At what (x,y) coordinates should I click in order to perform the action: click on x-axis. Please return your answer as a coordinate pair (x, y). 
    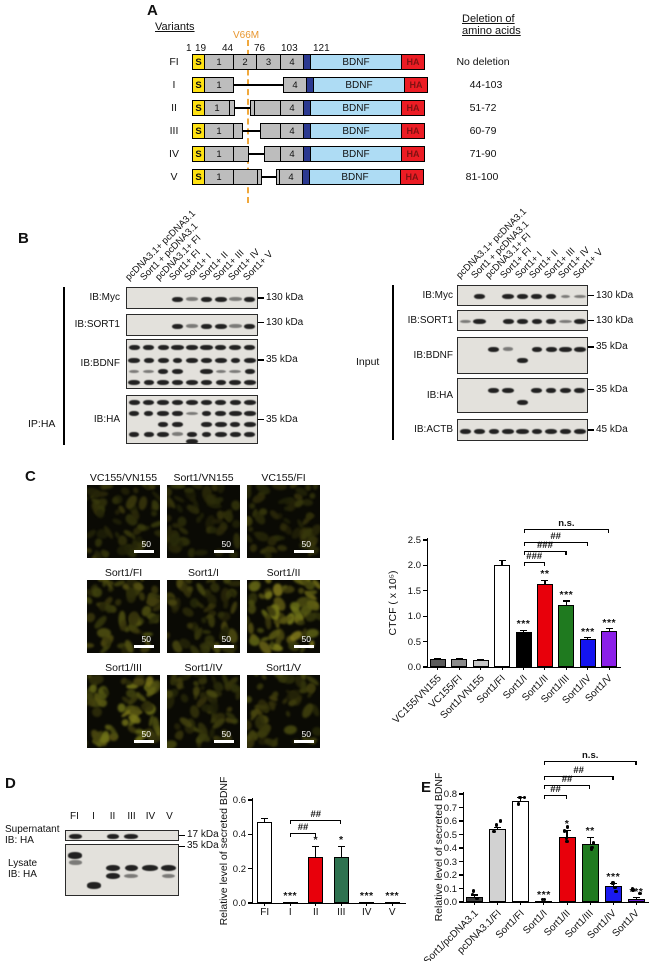
    Looking at the image, I should click on (556, 903).